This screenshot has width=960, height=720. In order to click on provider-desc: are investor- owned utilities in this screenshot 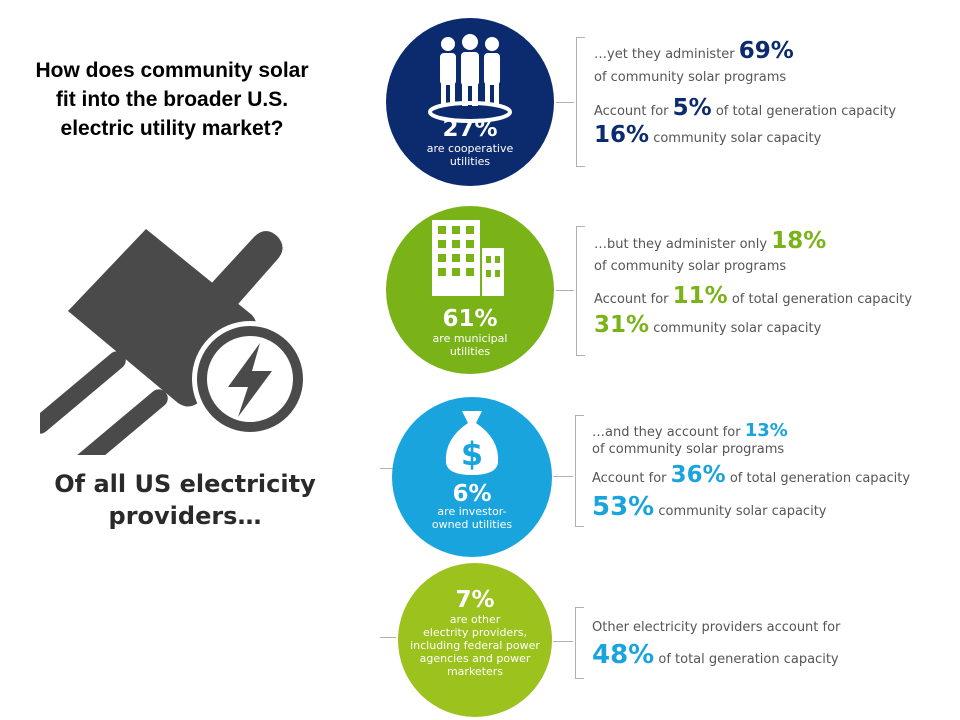, I will do `click(472, 518)`.